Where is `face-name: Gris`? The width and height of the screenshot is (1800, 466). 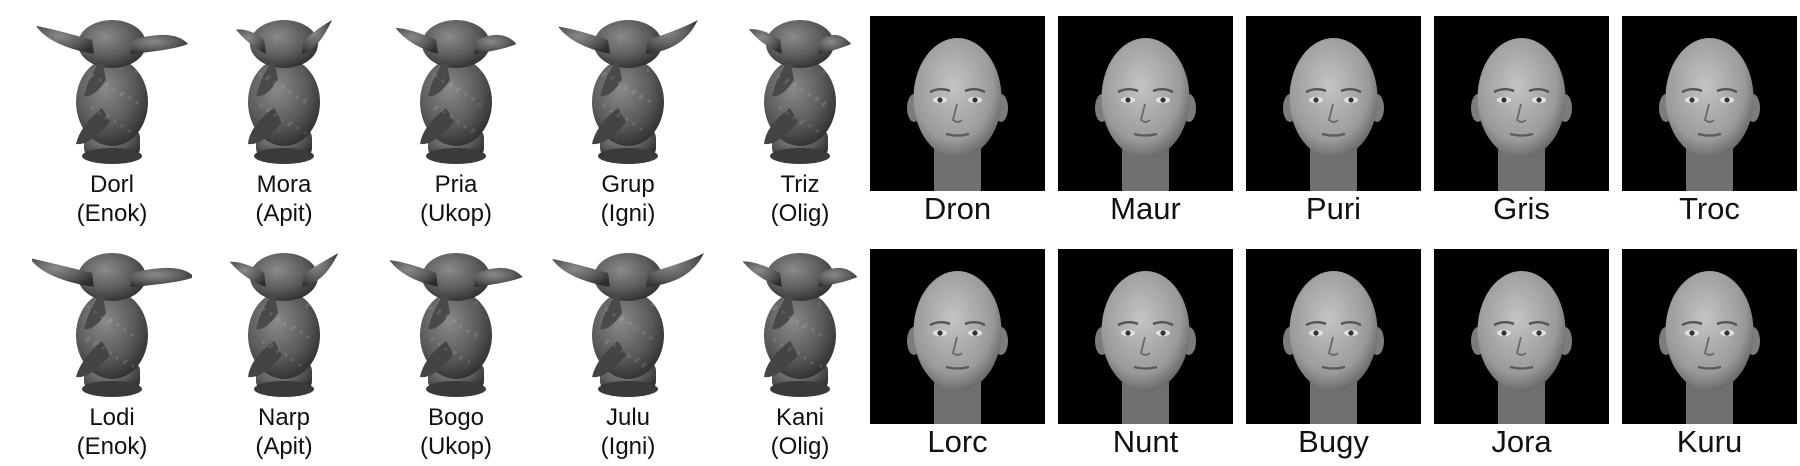
face-name: Gris is located at coordinates (1521, 208).